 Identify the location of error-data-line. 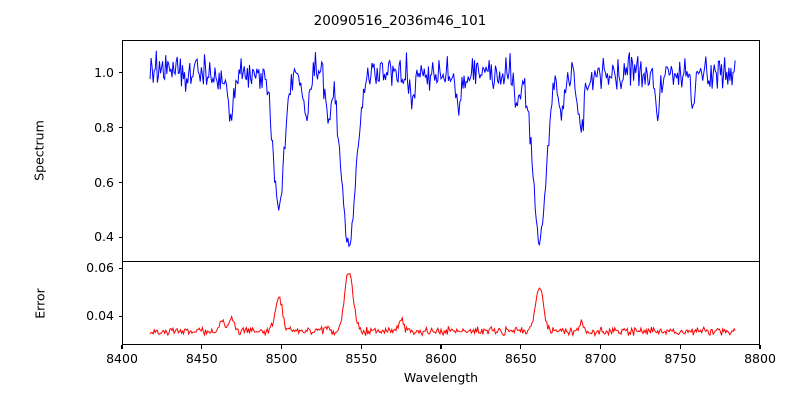
(442, 305).